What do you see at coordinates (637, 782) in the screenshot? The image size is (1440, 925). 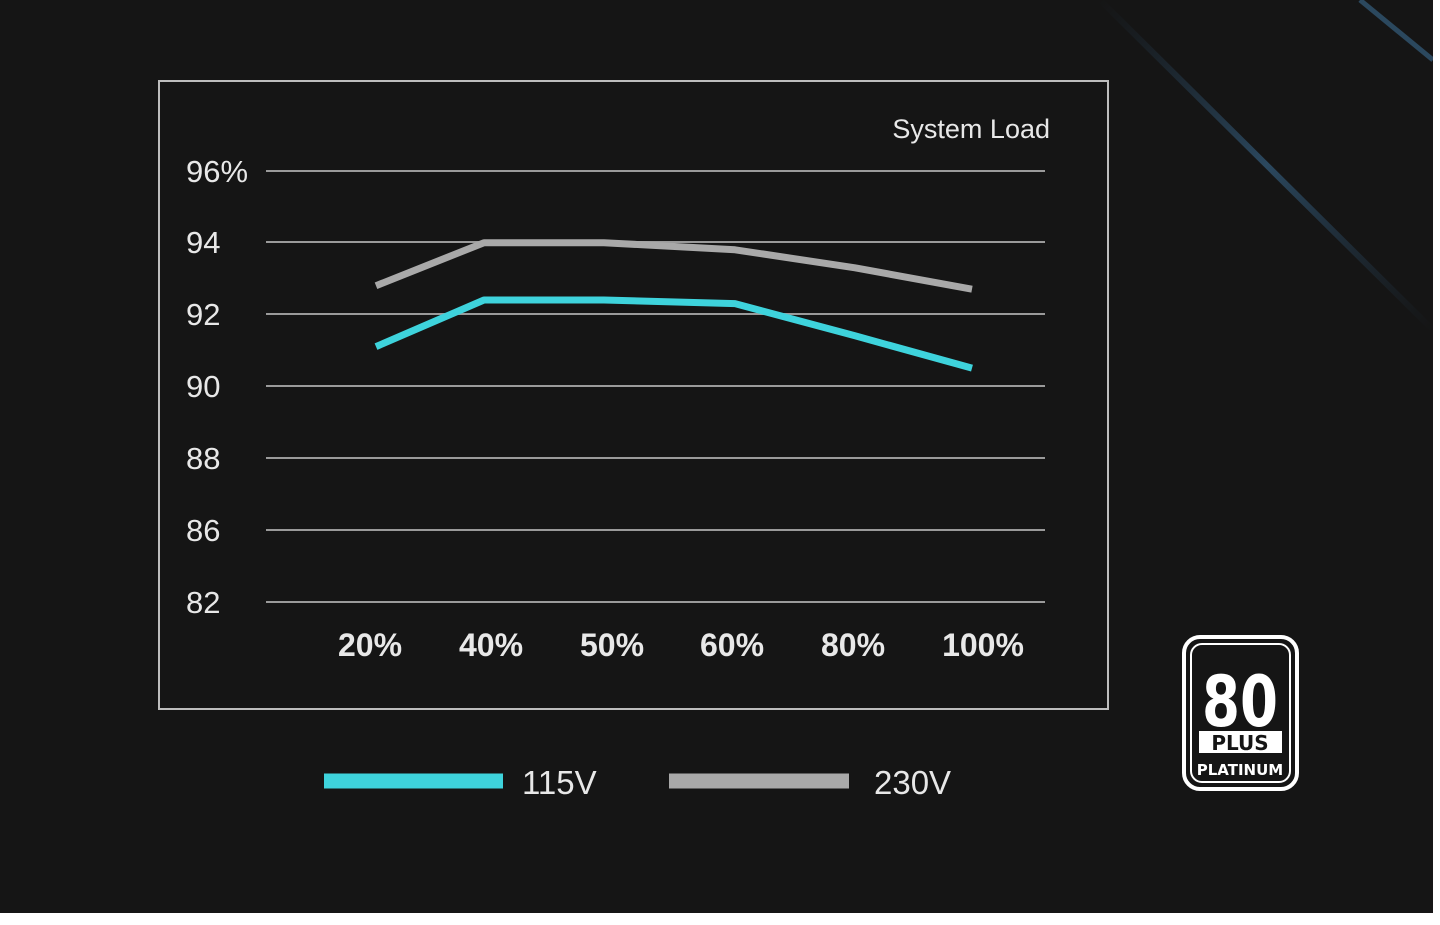 I see `legend: 115V 230V` at bounding box center [637, 782].